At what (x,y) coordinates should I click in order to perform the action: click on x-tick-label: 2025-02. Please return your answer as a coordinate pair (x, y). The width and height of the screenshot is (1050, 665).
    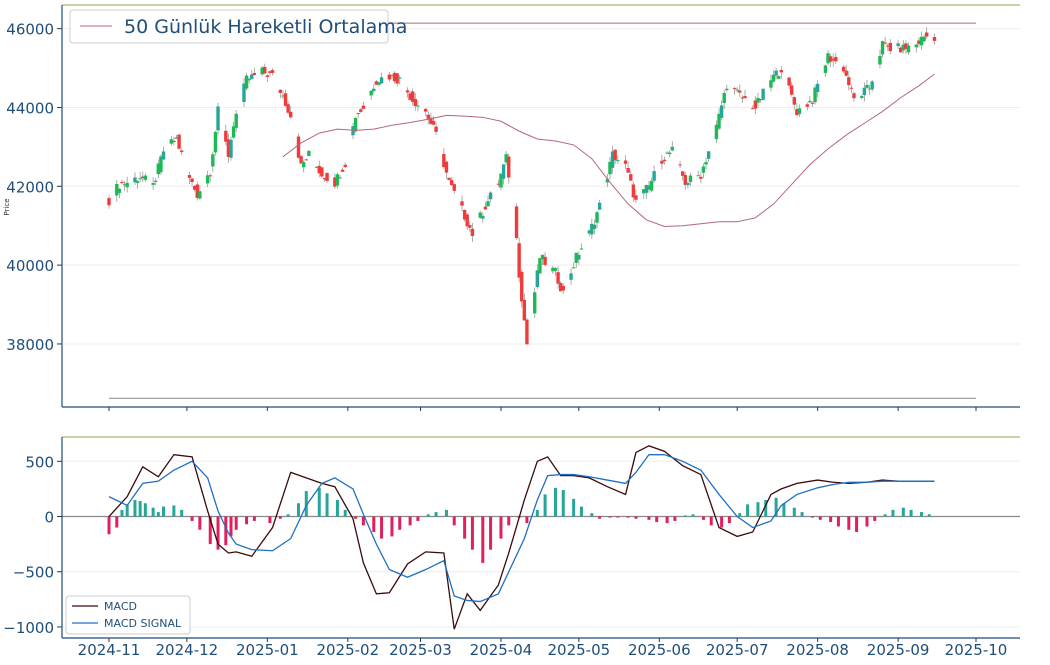
    Looking at the image, I should click on (347, 650).